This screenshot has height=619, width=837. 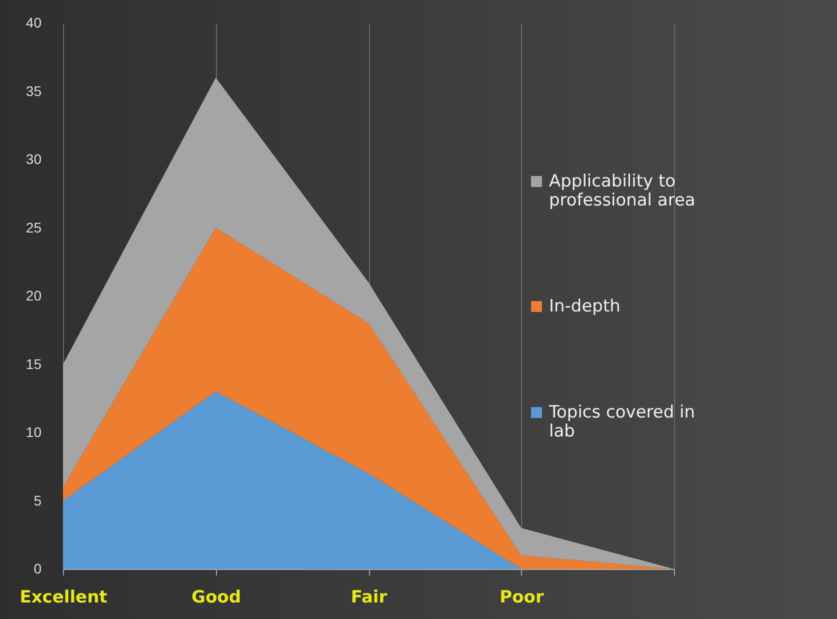 What do you see at coordinates (38, 500) in the screenshot?
I see `y-tick-label: 5` at bounding box center [38, 500].